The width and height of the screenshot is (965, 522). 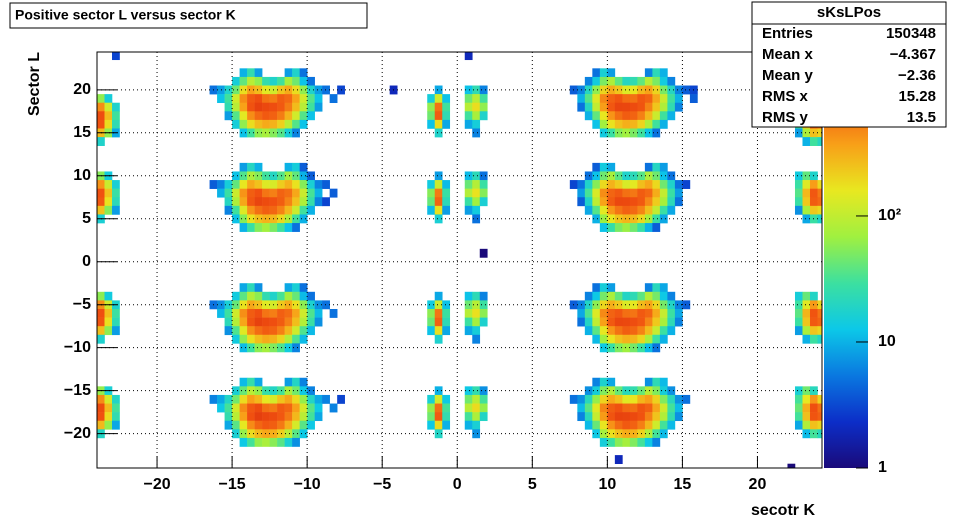 What do you see at coordinates (785, 117) in the screenshot?
I see `stats-label: RMS y` at bounding box center [785, 117].